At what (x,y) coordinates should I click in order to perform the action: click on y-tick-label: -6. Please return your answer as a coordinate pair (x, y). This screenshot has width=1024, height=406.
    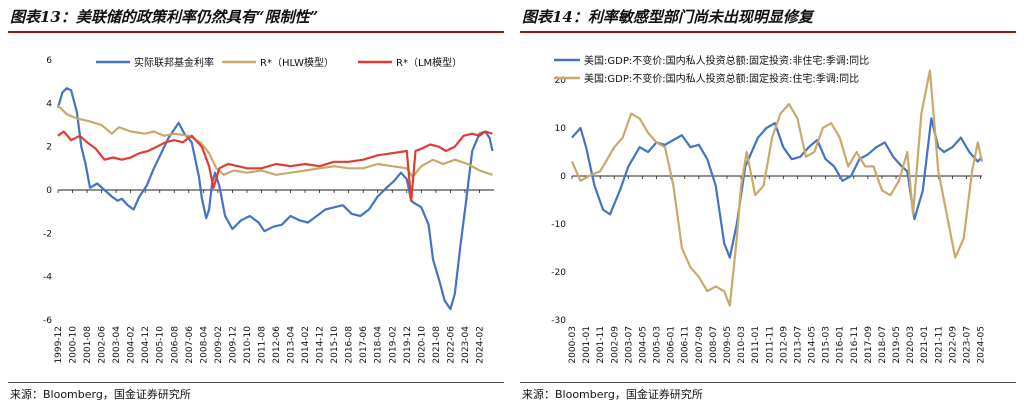
    Looking at the image, I should click on (47, 321).